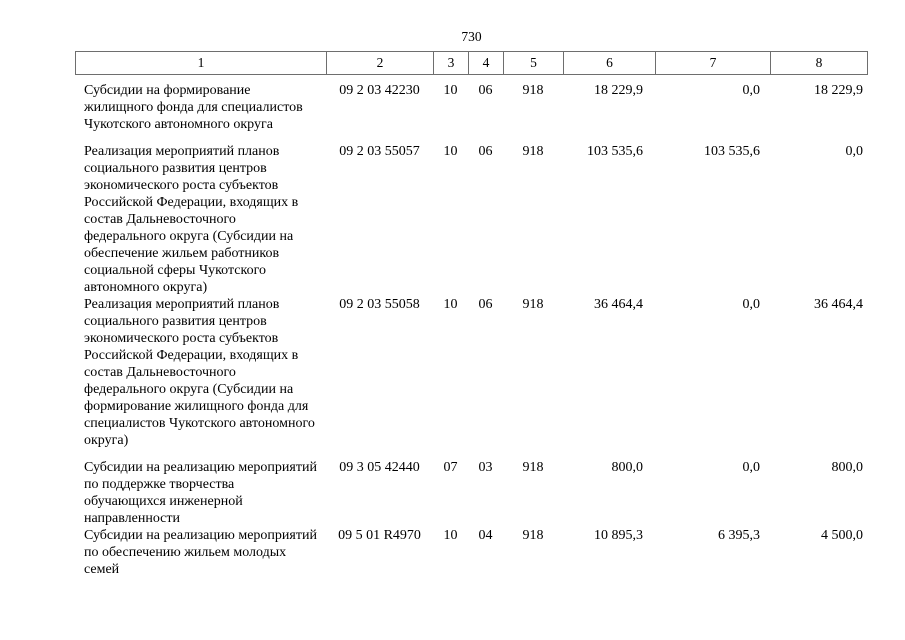 The width and height of the screenshot is (905, 640). I want to click on subsection-cell: 04, so click(485, 535).